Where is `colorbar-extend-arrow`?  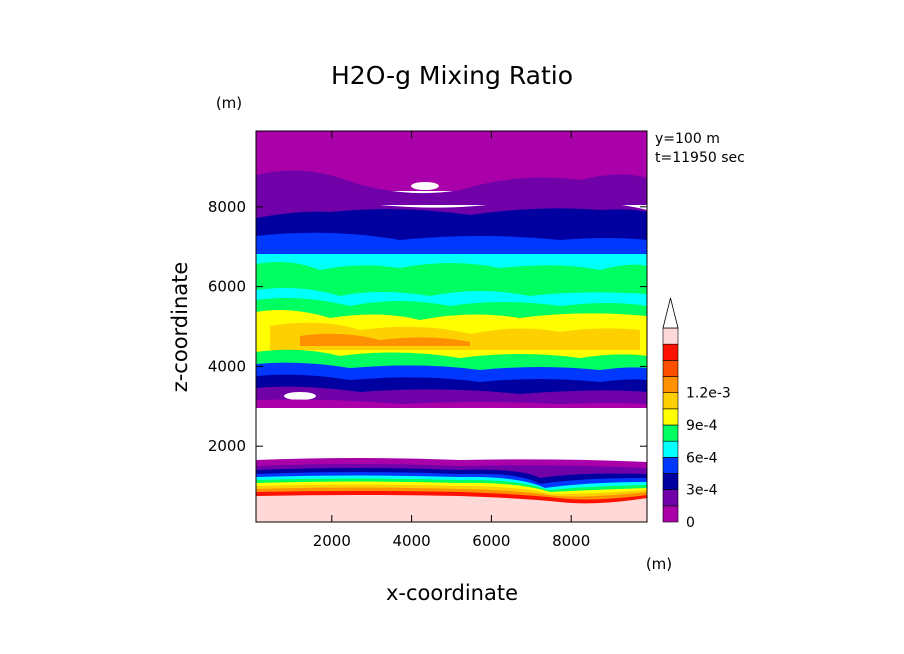 colorbar-extend-arrow is located at coordinates (670, 313).